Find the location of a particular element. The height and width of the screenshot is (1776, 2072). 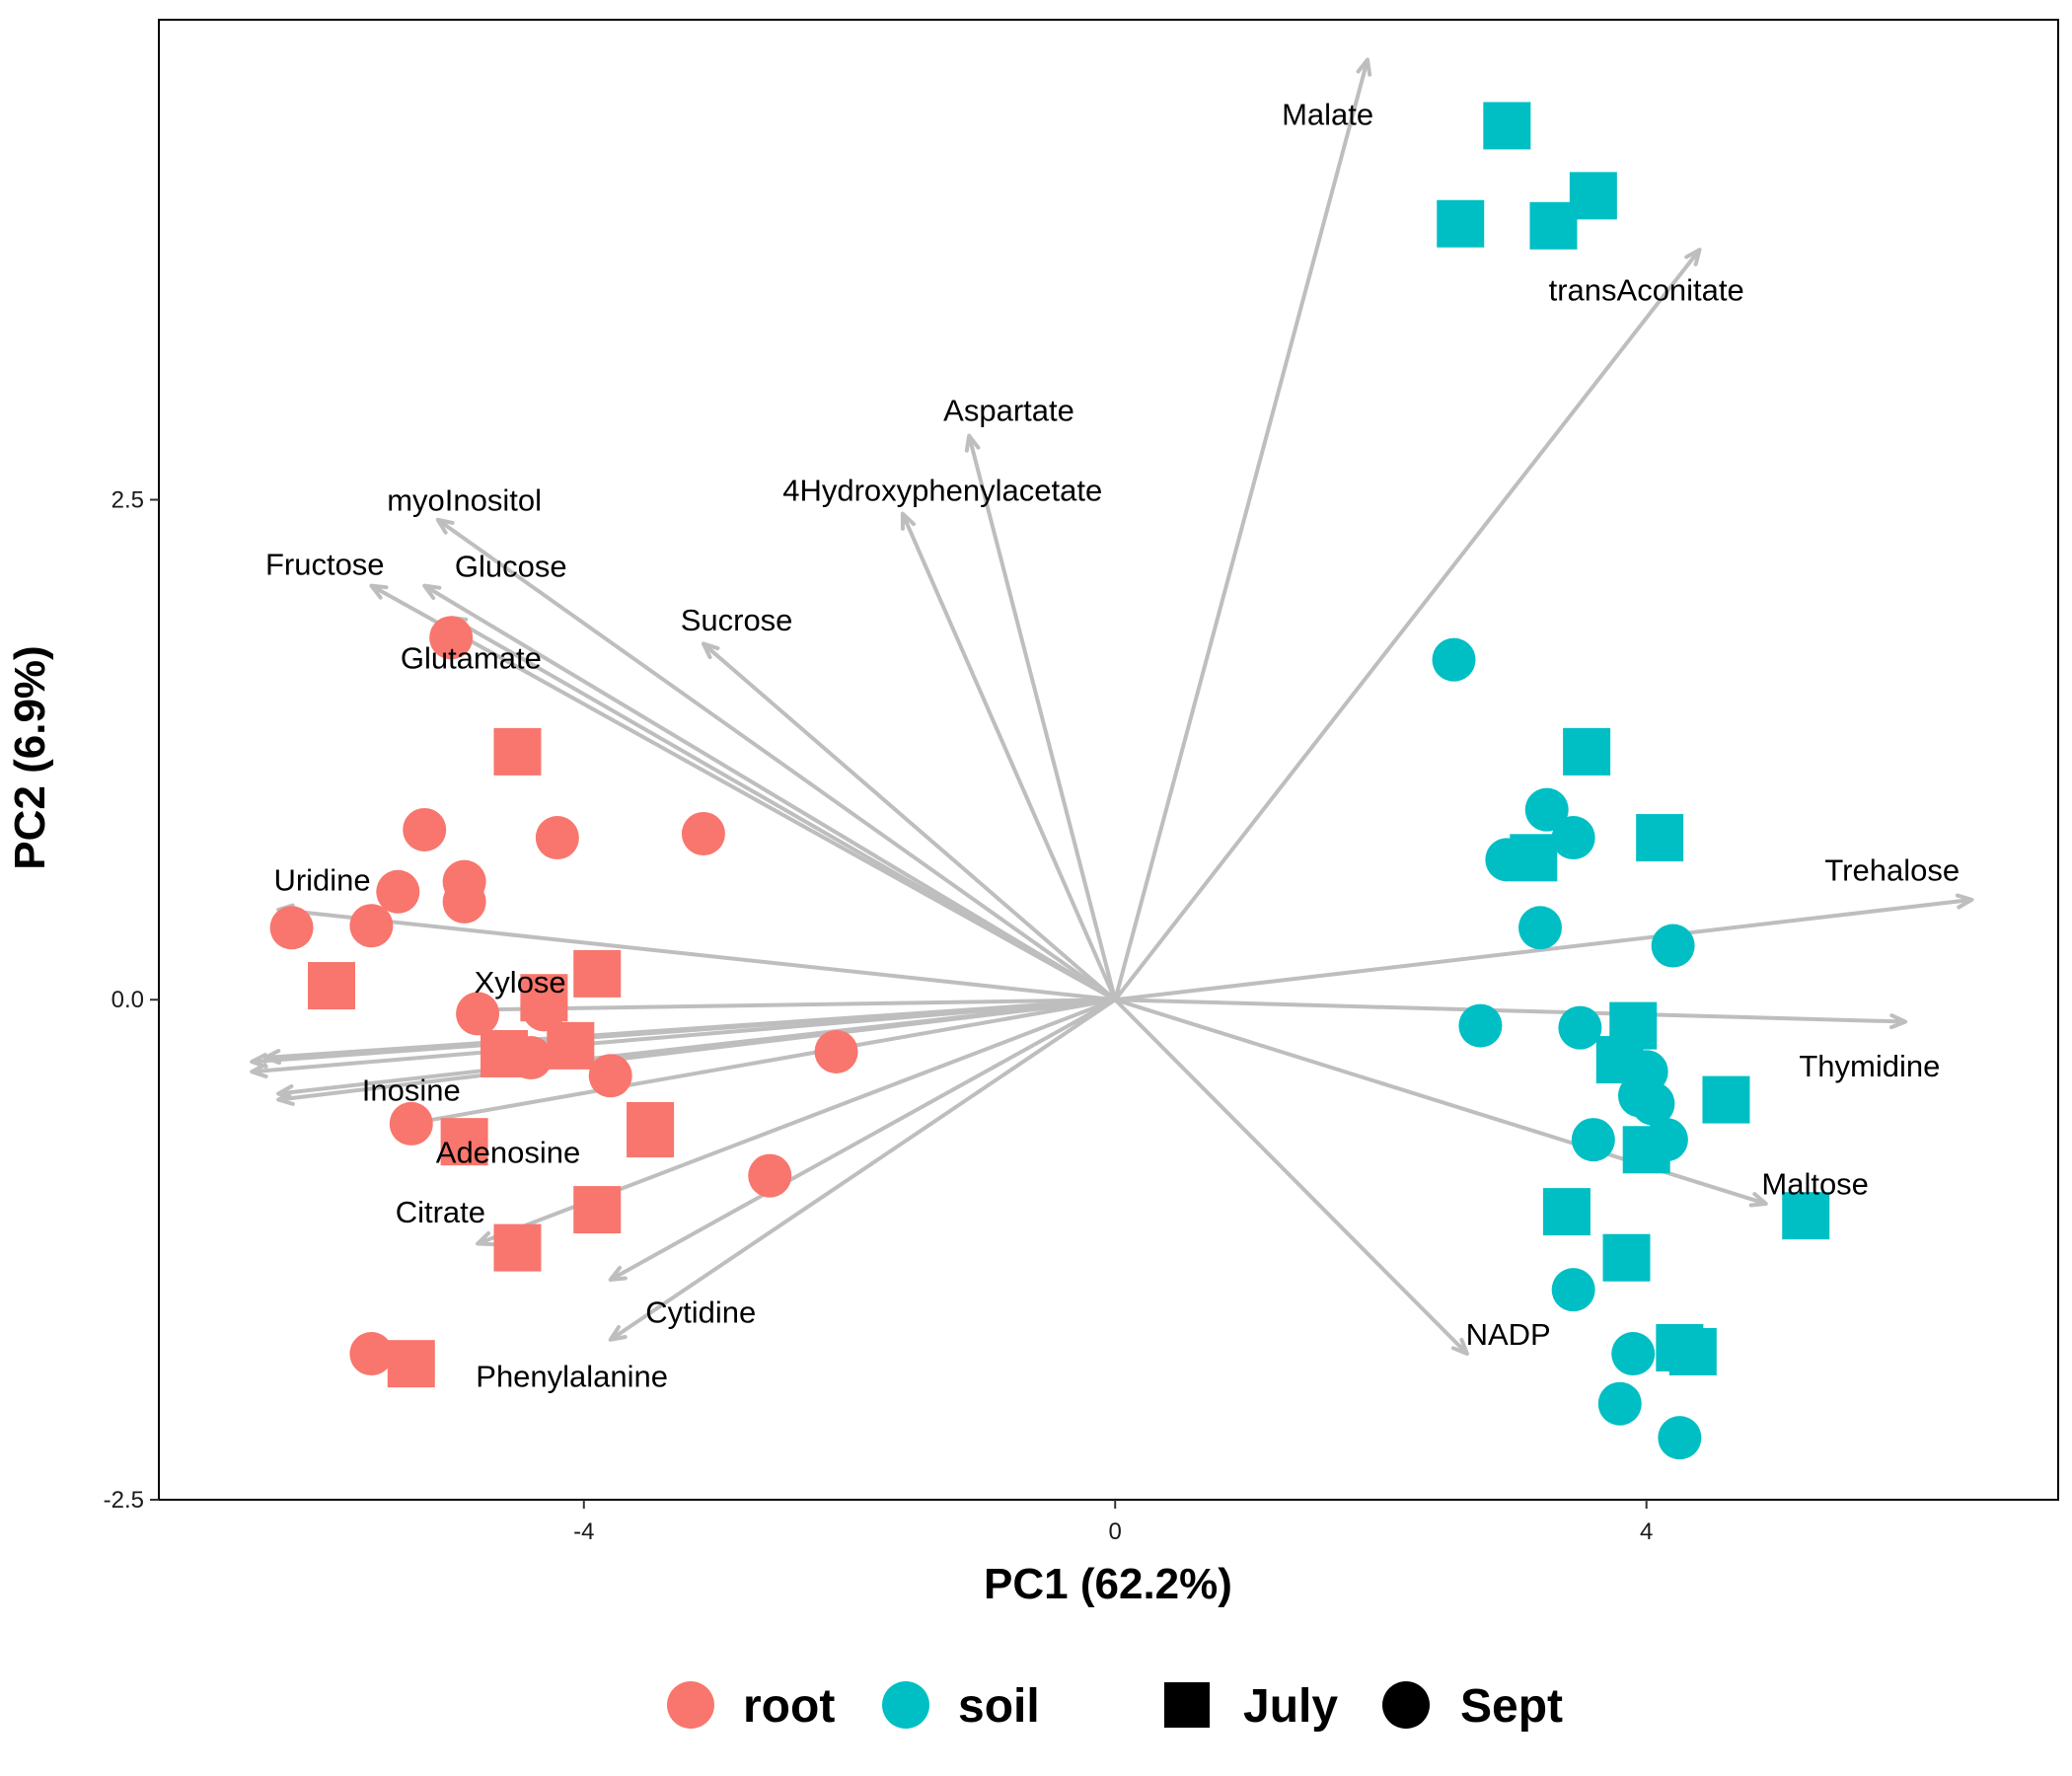

loading-label-adenosine: Adenosine is located at coordinates (509, 1152).